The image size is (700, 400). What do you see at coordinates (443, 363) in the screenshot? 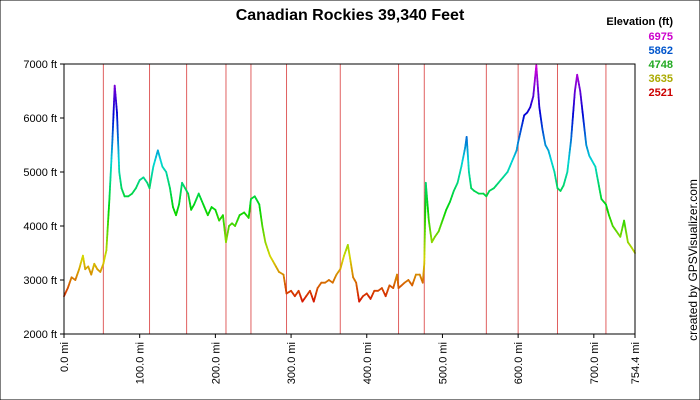
I see `x-tick-label: 500.0 mi` at bounding box center [443, 363].